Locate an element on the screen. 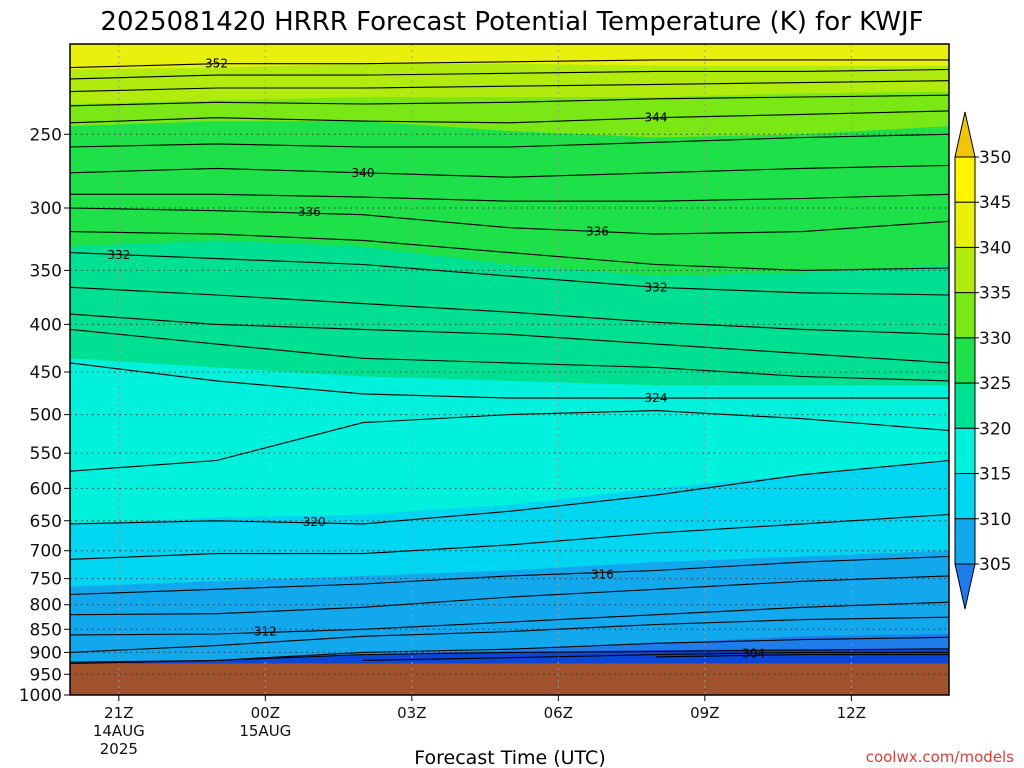  x-tick-label-00Z: 00Z is located at coordinates (265, 713).